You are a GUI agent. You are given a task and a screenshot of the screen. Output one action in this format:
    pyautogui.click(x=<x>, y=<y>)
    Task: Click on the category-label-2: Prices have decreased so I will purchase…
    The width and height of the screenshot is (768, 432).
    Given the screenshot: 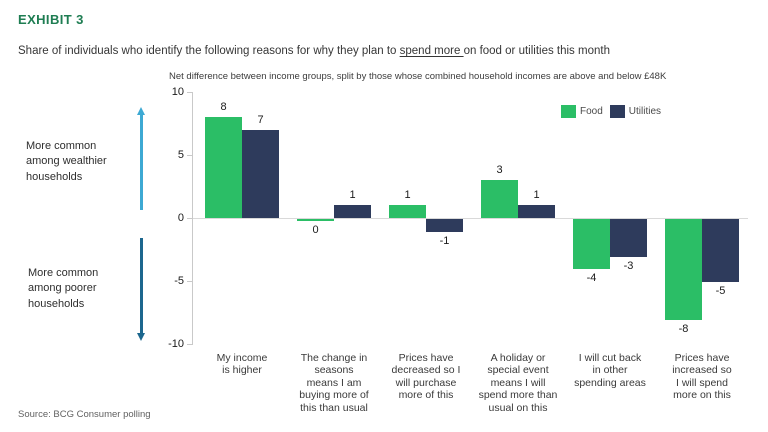 What is the action you would take?
    pyautogui.click(x=426, y=377)
    